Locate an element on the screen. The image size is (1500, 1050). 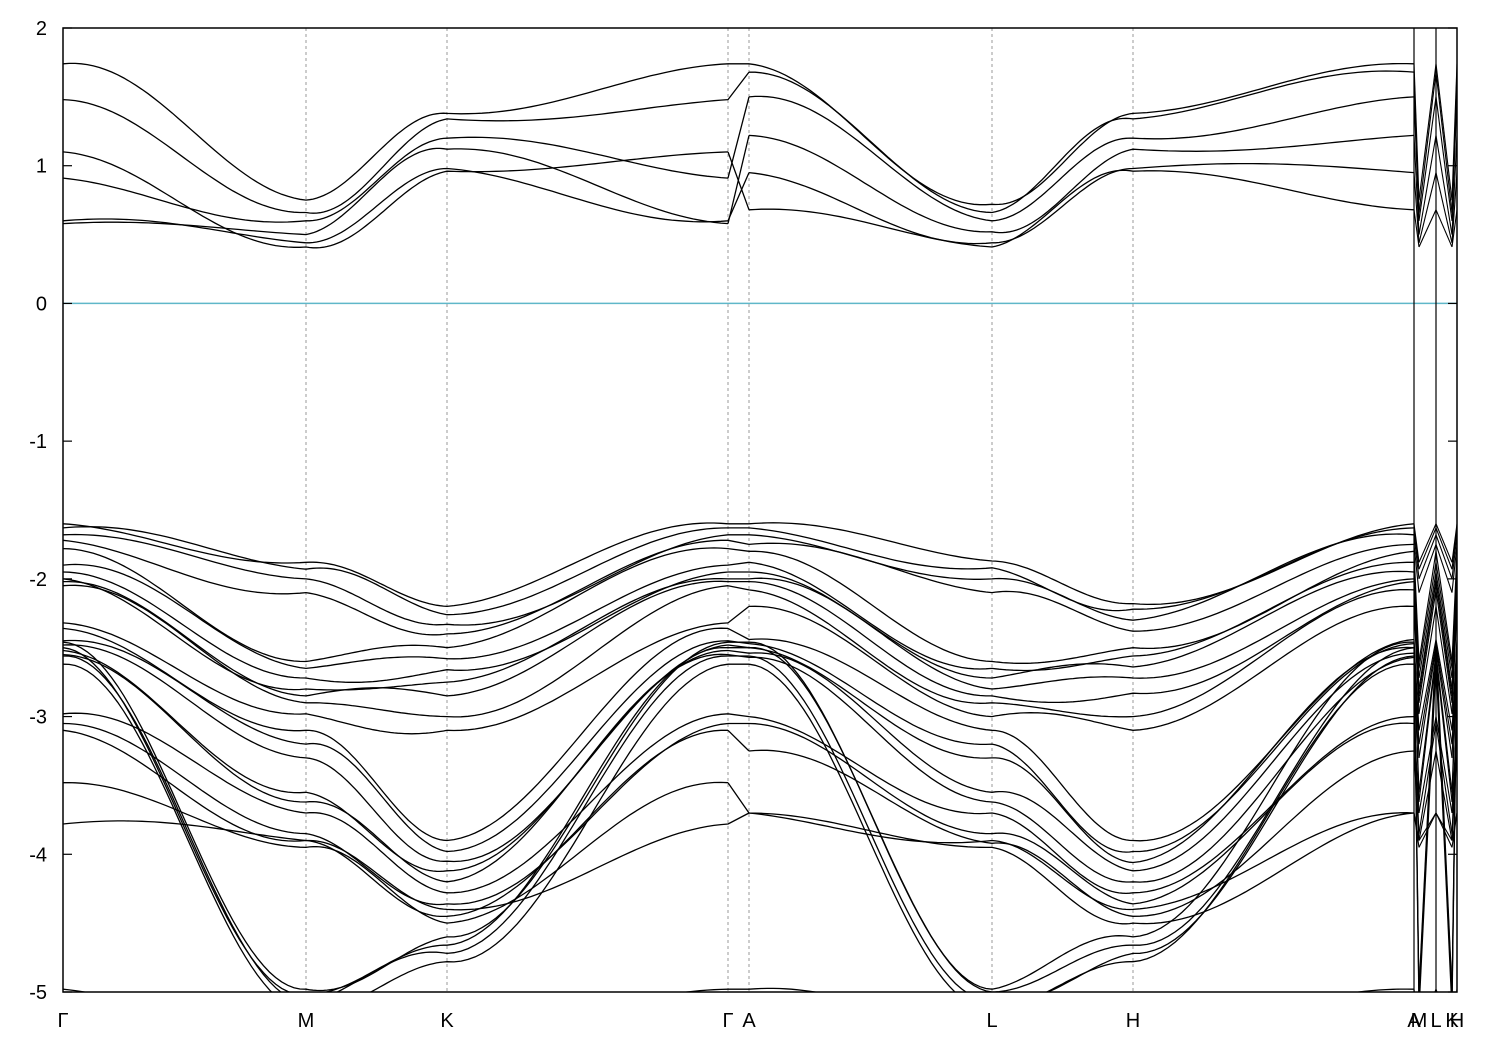
y-tick-label: 1 is located at coordinates (41, 167).